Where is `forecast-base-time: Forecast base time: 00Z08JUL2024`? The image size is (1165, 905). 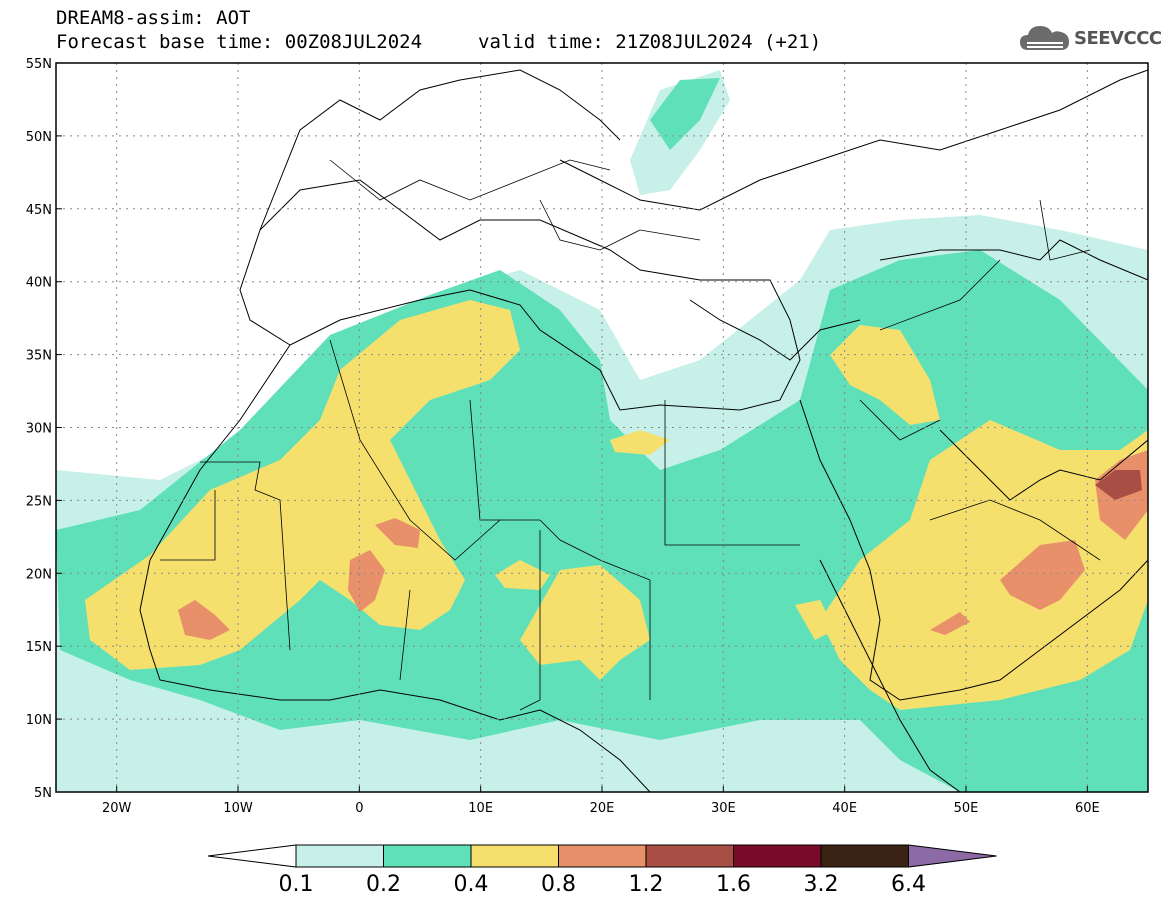
forecast-base-time: Forecast base time: 00Z08JUL2024 is located at coordinates (239, 42).